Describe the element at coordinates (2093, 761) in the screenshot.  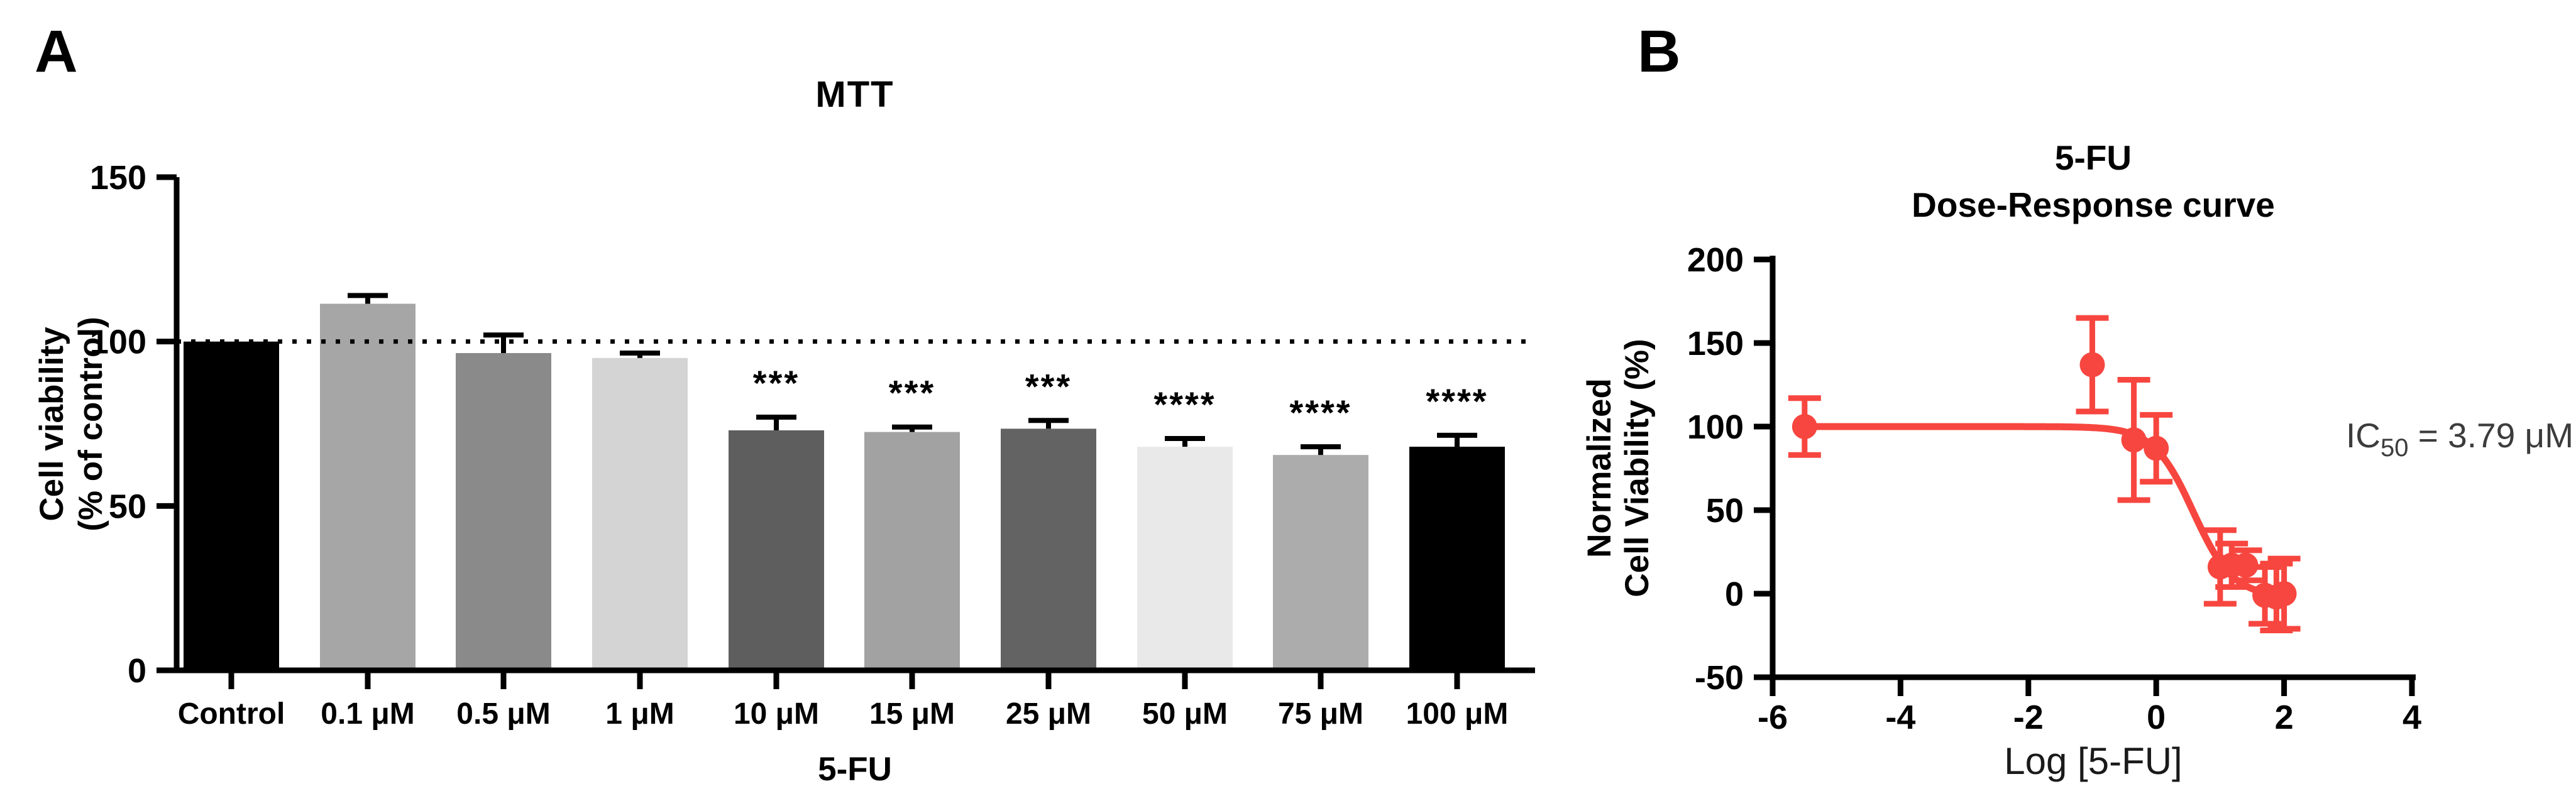
I see `x-axis-title: Log [5-FU]` at that location.